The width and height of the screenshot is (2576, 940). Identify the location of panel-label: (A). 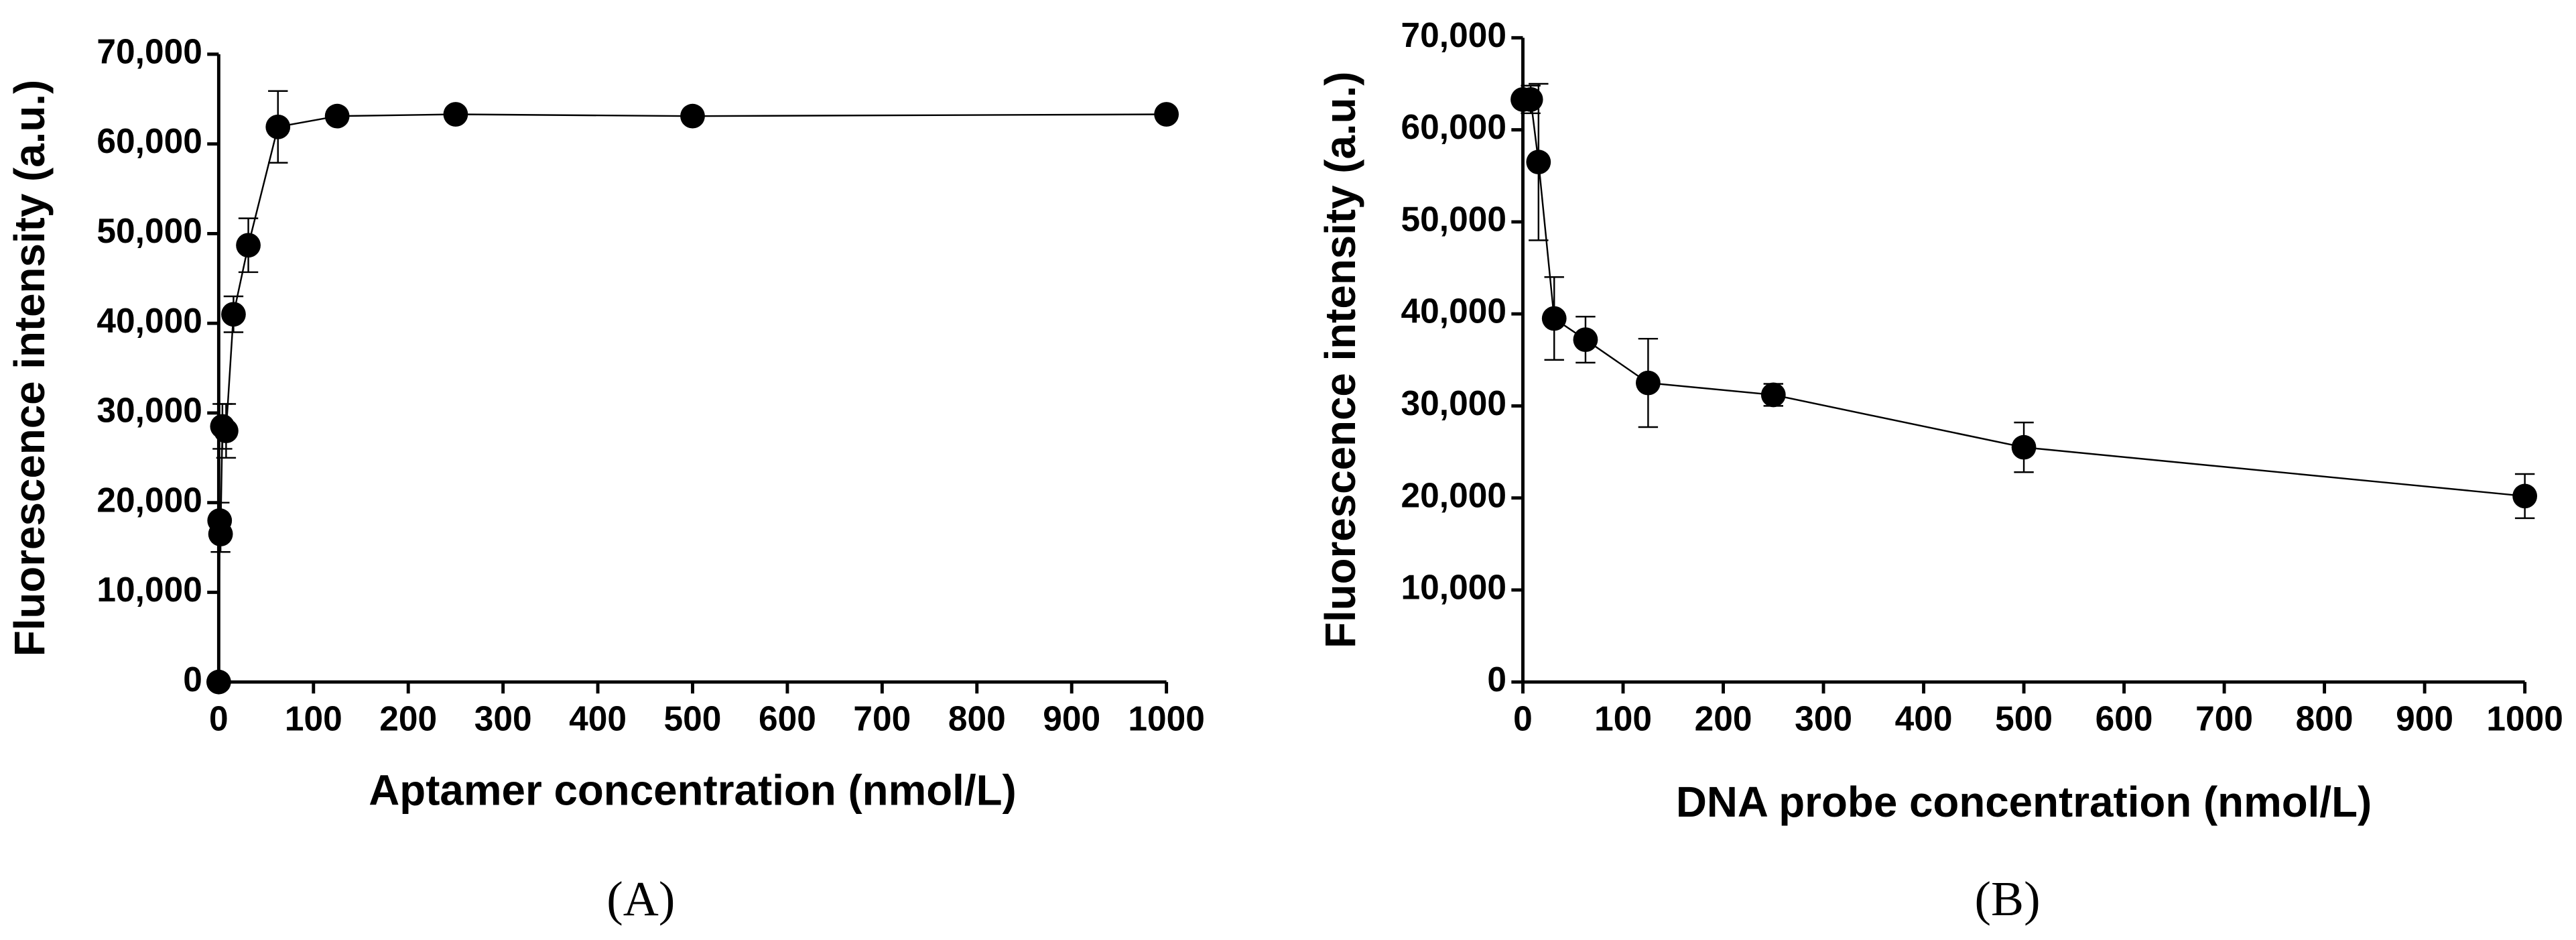
(640, 899).